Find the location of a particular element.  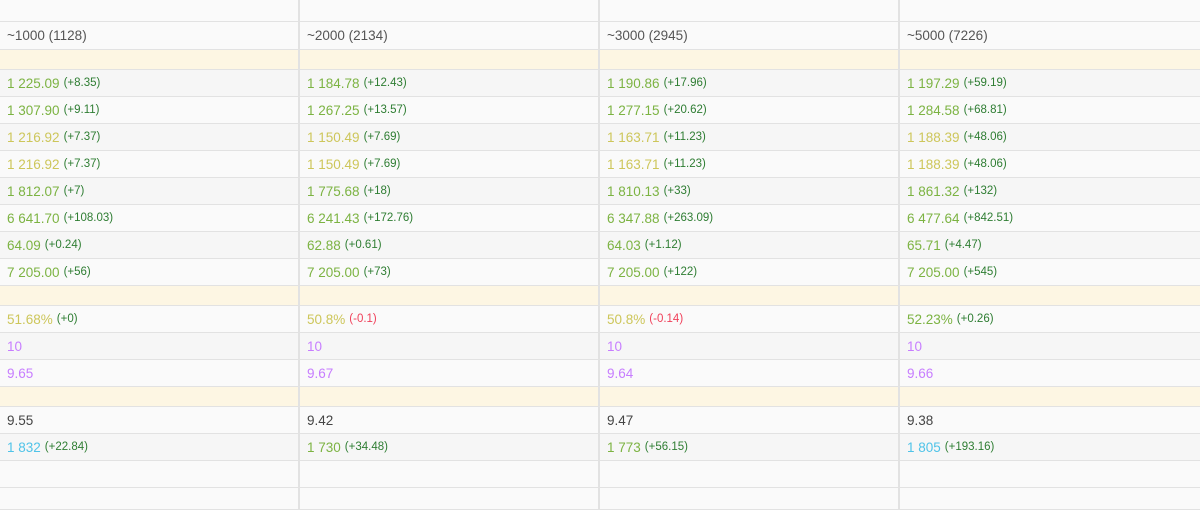

table-cell: 1 832 (+22.84) is located at coordinates (150, 447).